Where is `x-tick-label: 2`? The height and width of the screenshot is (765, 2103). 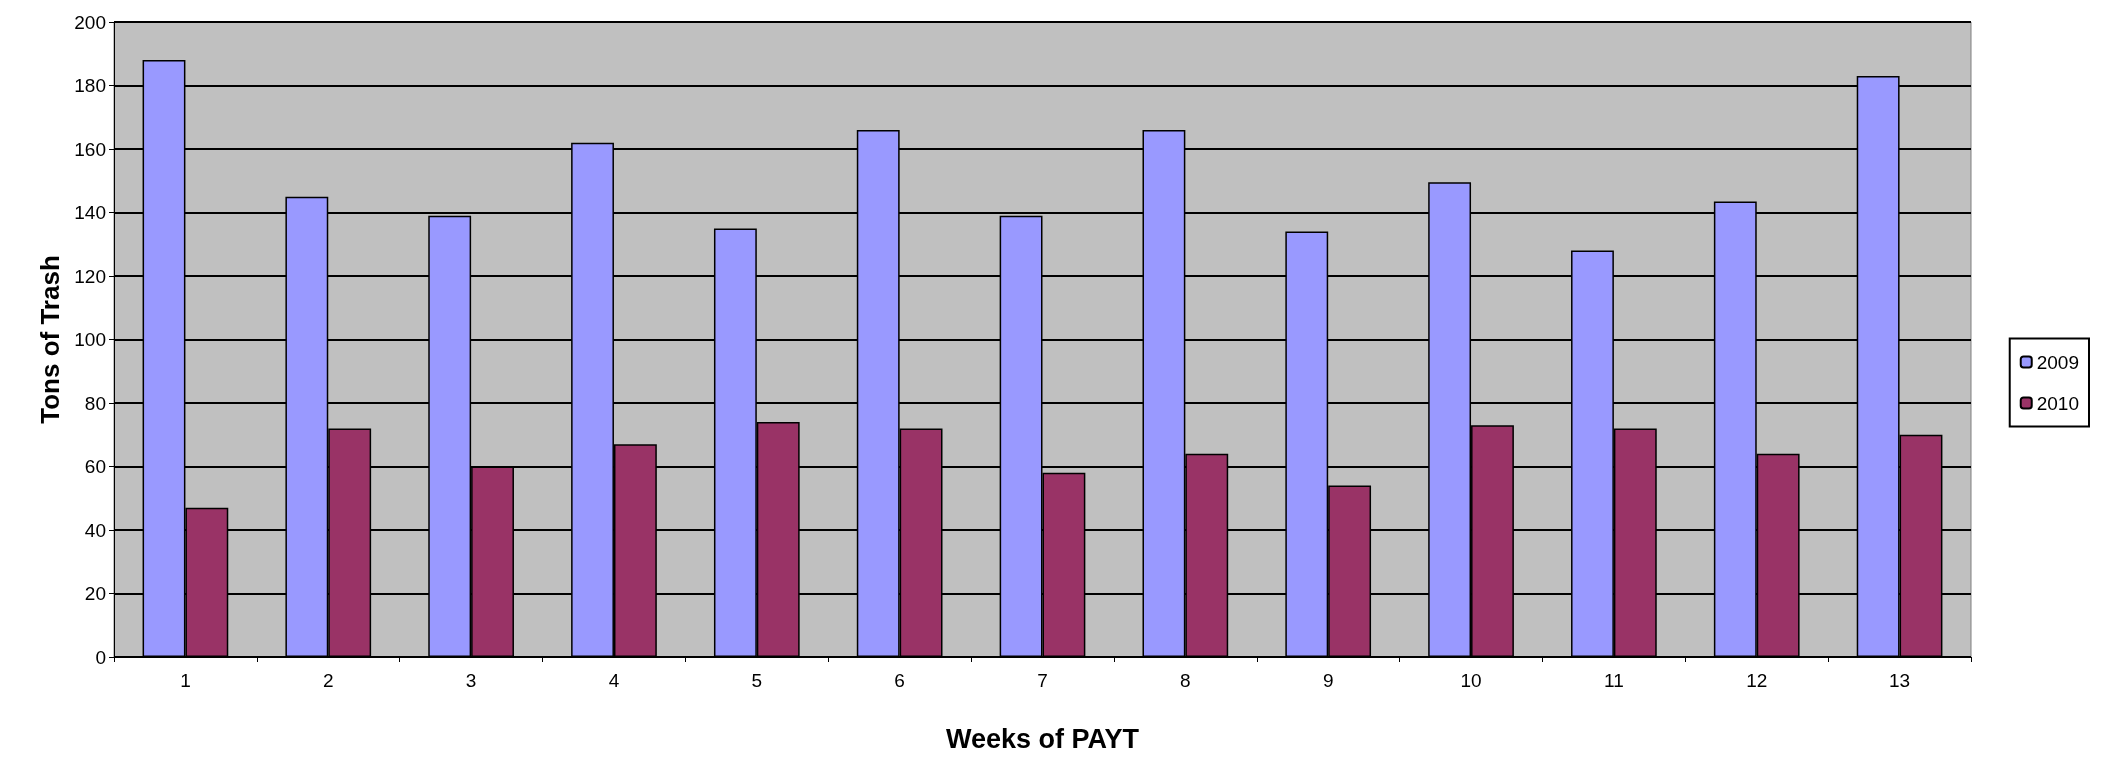 x-tick-label: 2 is located at coordinates (328, 680).